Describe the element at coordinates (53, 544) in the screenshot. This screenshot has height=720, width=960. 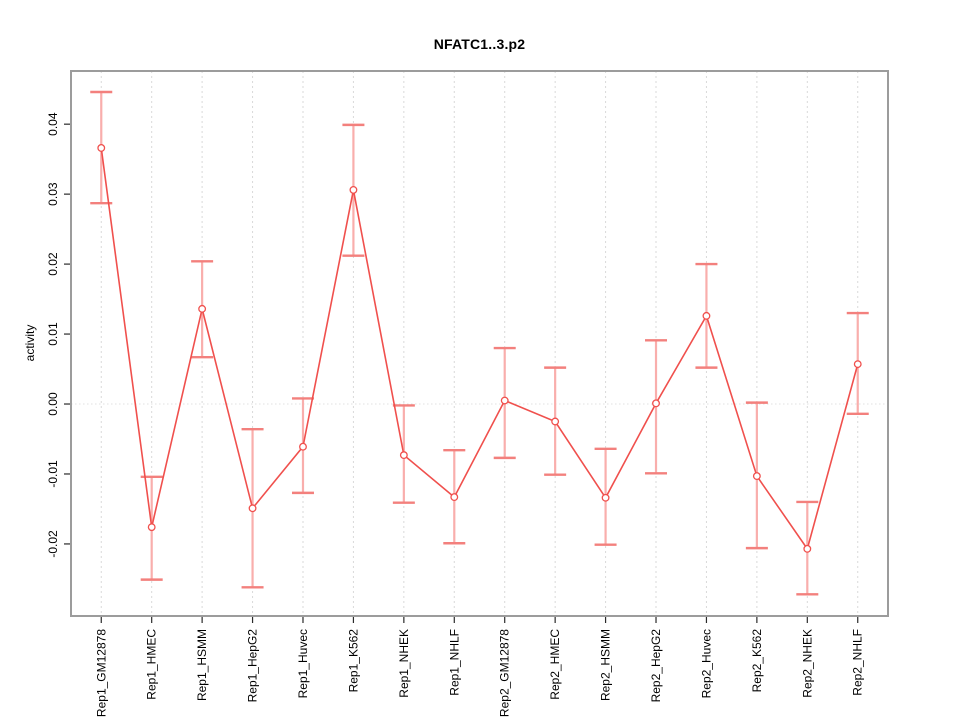
I see `y-tick-label: -0.02` at that location.